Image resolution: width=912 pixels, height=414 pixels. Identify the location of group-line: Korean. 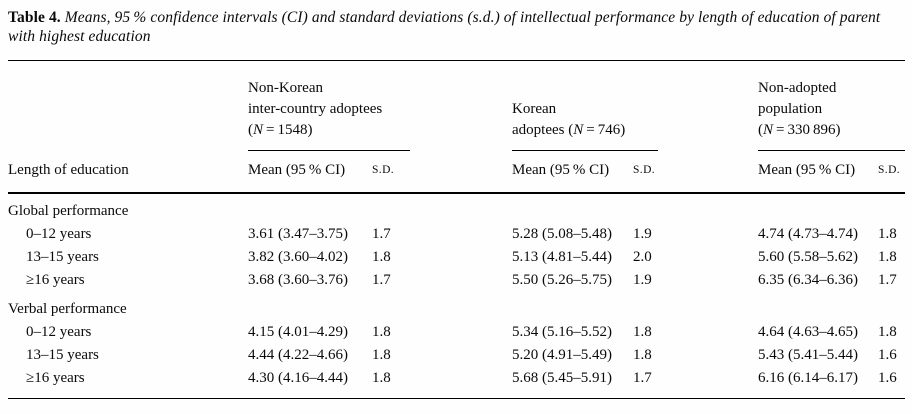
(534, 109).